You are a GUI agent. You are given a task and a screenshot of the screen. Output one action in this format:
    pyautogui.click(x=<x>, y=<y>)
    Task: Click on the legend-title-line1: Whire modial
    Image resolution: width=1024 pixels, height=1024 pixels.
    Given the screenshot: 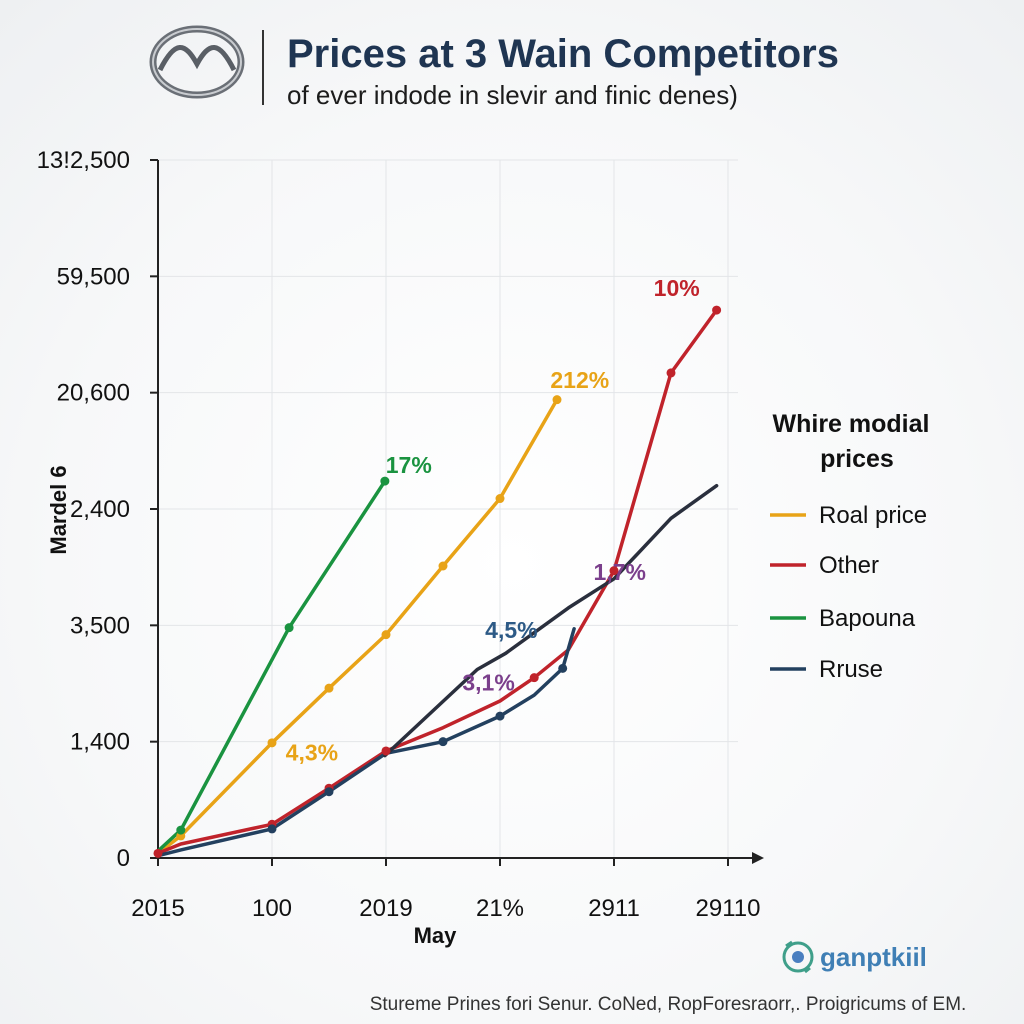 What is the action you would take?
    pyautogui.click(x=851, y=424)
    